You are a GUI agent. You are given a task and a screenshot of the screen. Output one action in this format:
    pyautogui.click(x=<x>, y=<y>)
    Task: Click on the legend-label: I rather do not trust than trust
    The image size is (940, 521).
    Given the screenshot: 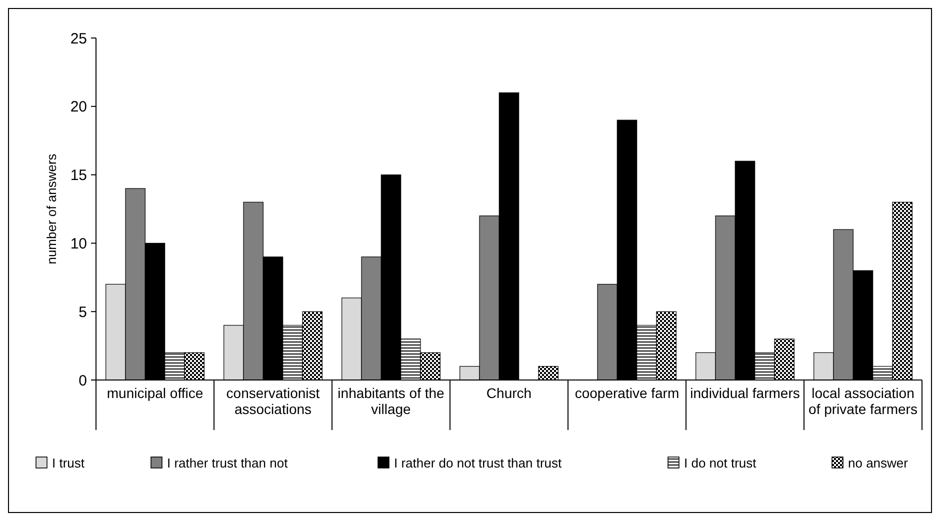 What is the action you would take?
    pyautogui.click(x=478, y=463)
    